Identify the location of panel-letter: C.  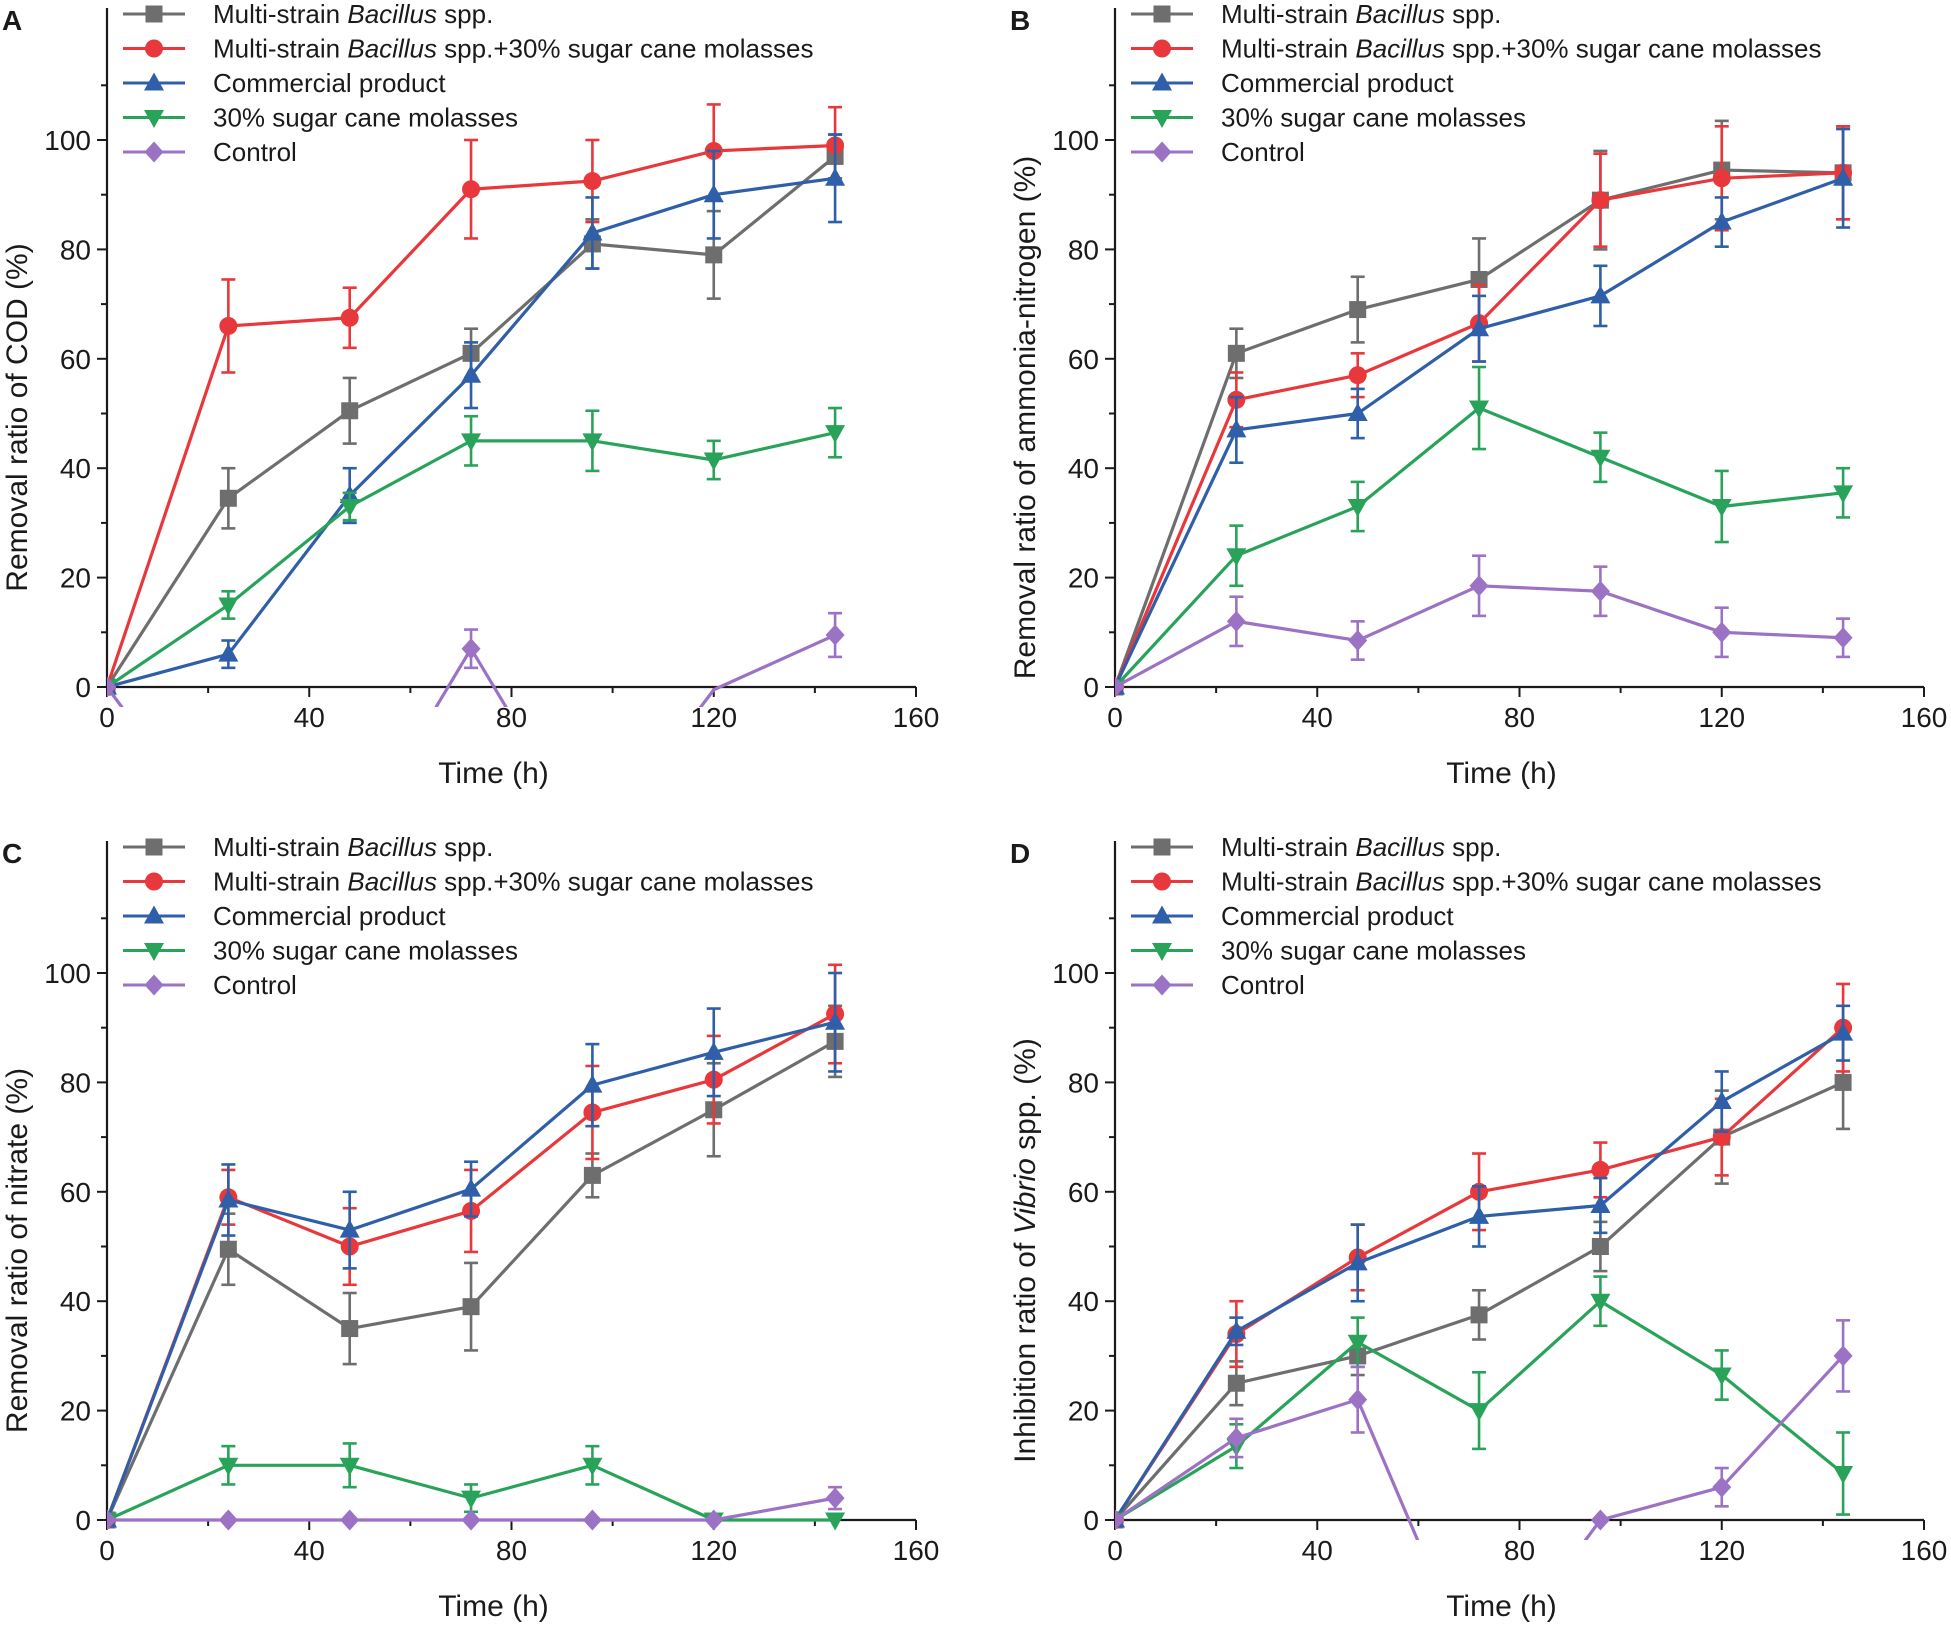
(12, 853).